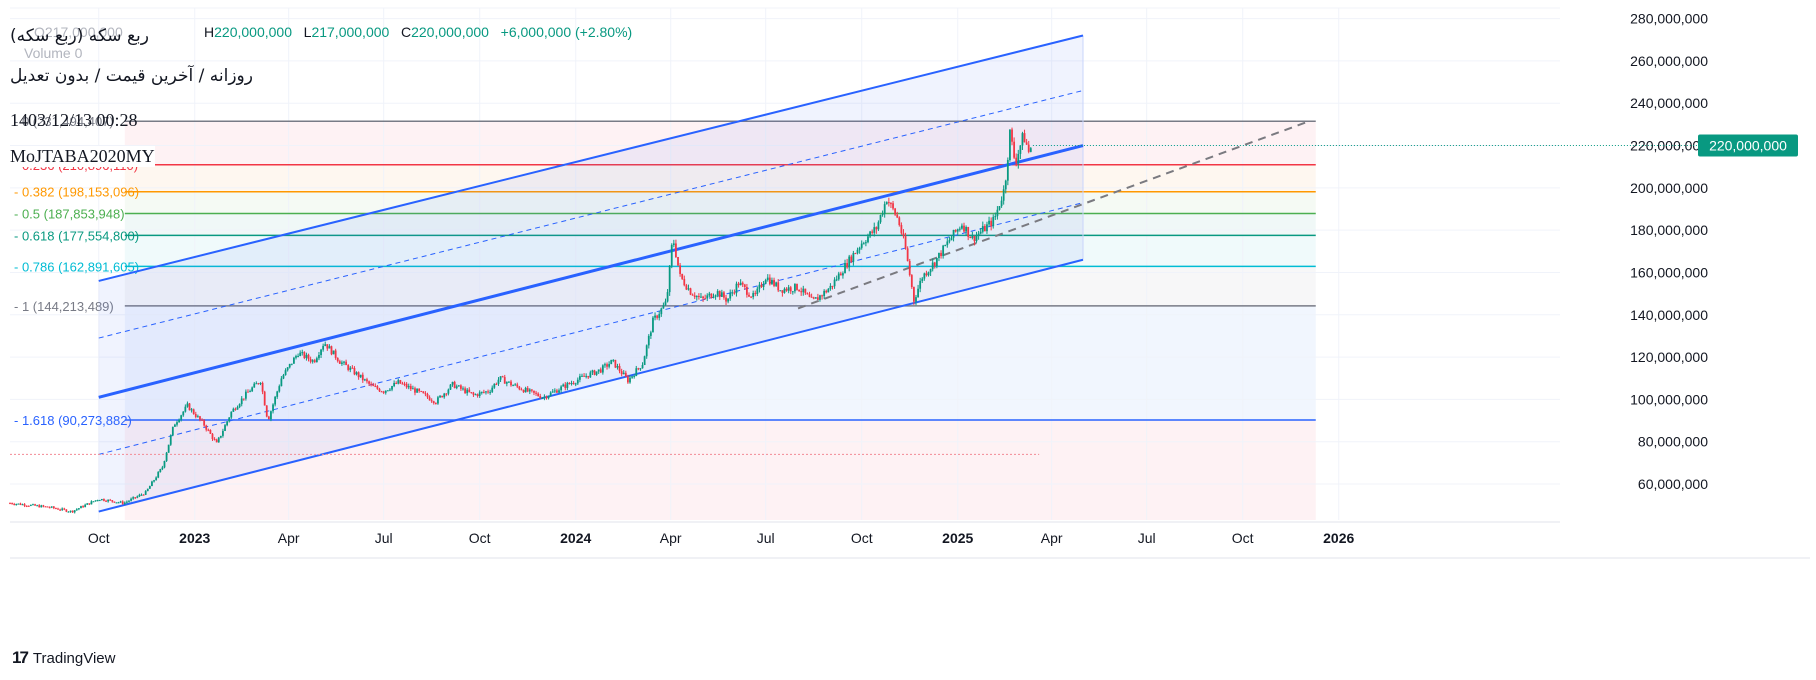  I want to click on x-tick-label: 2026, so click(1338, 538).